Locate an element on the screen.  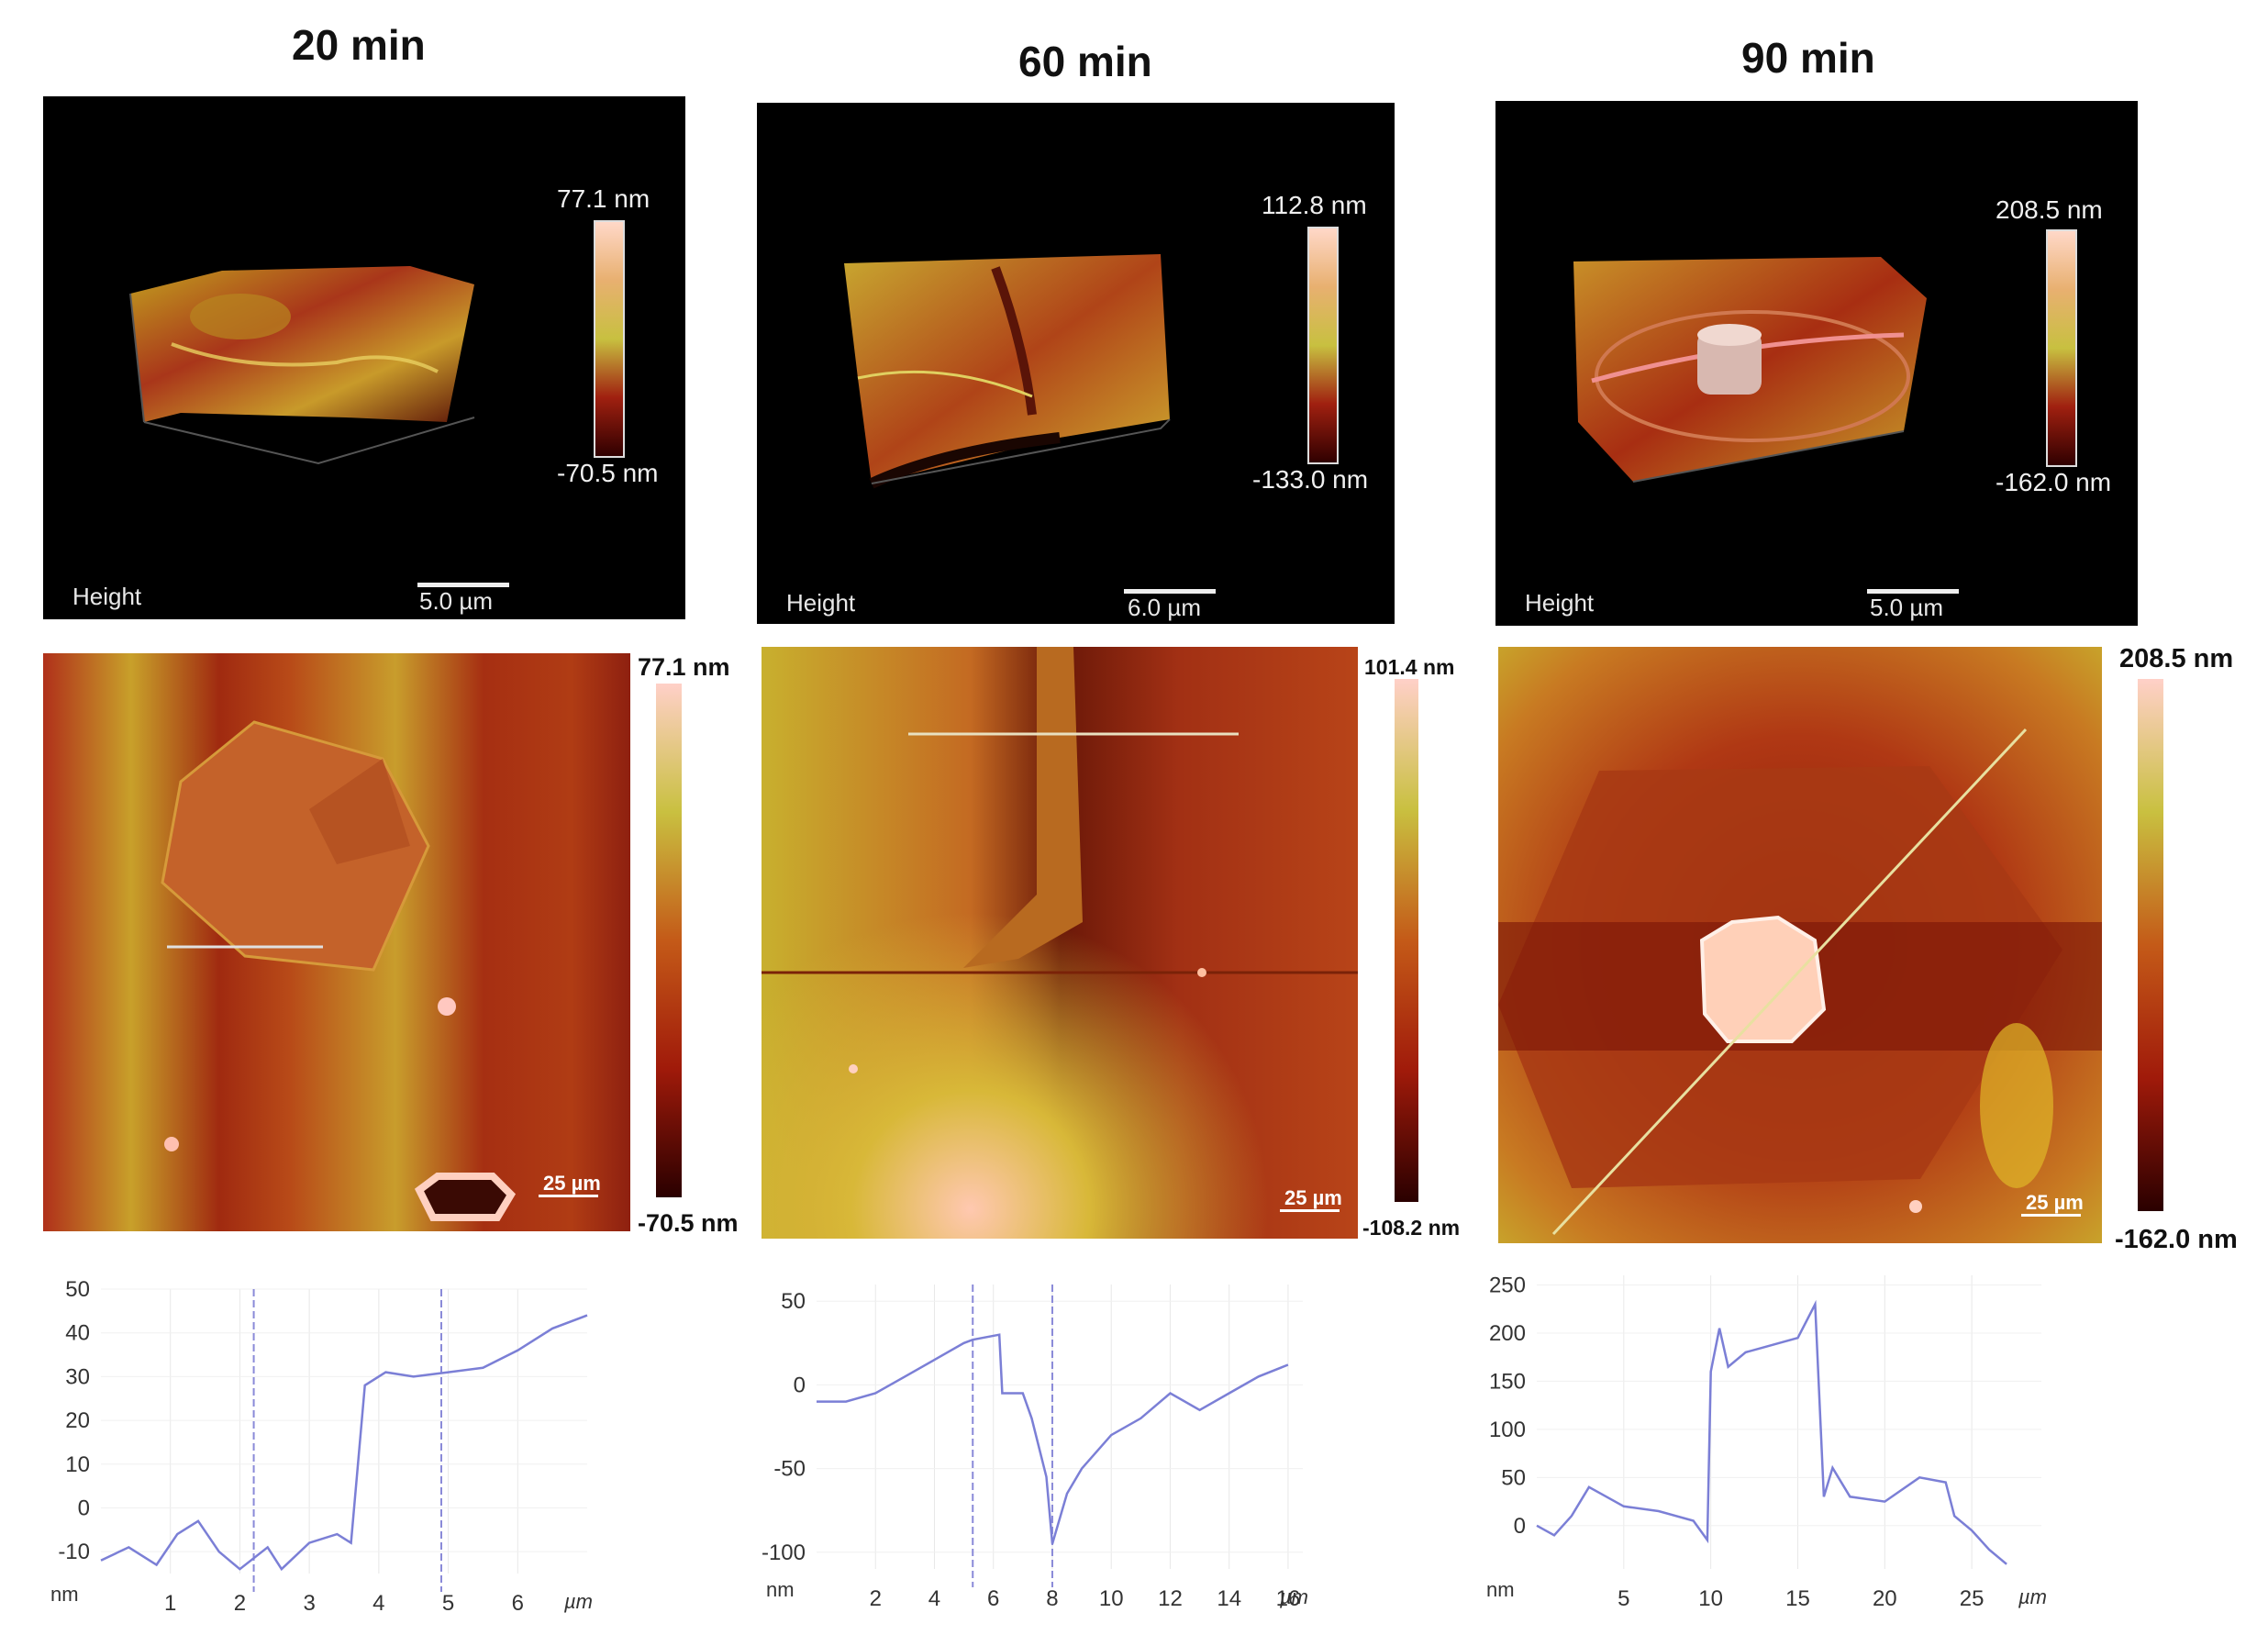
y-tick-label: 100 is located at coordinates (1507, 1430).